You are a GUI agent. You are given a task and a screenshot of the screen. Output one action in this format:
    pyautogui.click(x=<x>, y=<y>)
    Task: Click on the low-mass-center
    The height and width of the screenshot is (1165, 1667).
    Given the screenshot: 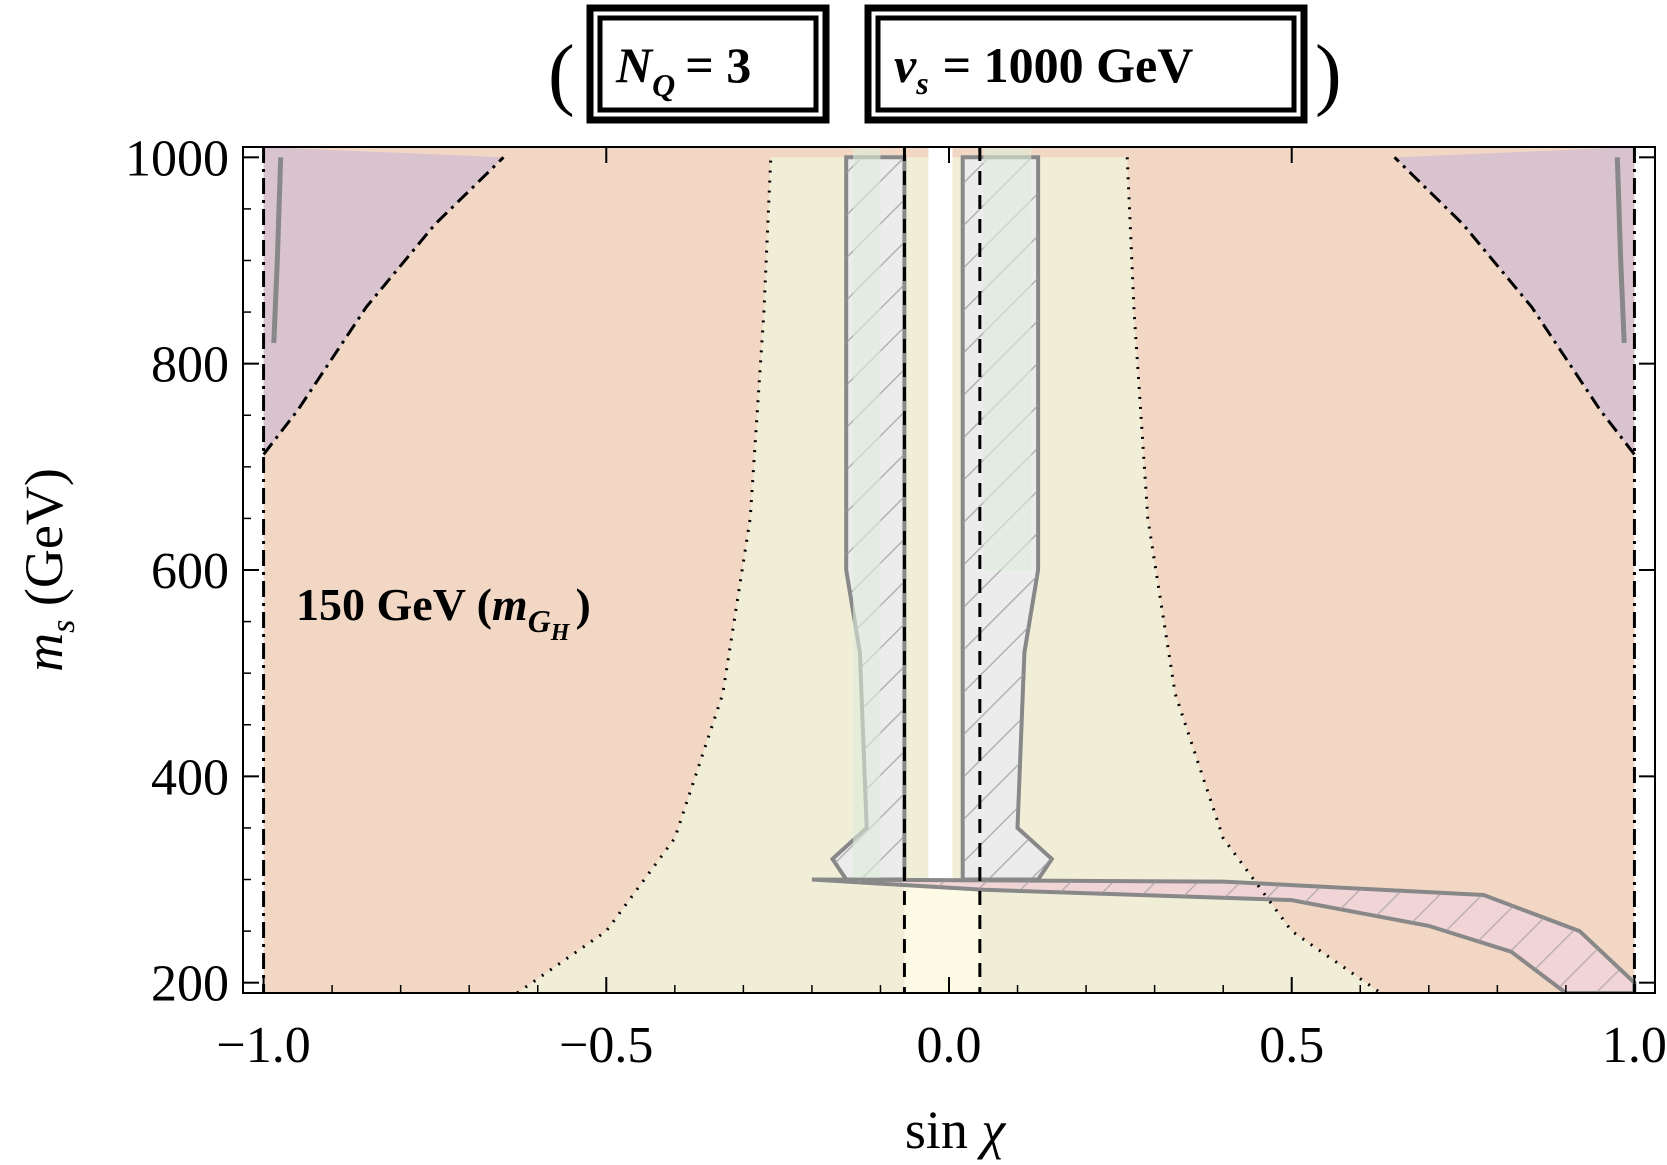 What is the action you would take?
    pyautogui.click(x=942, y=936)
    